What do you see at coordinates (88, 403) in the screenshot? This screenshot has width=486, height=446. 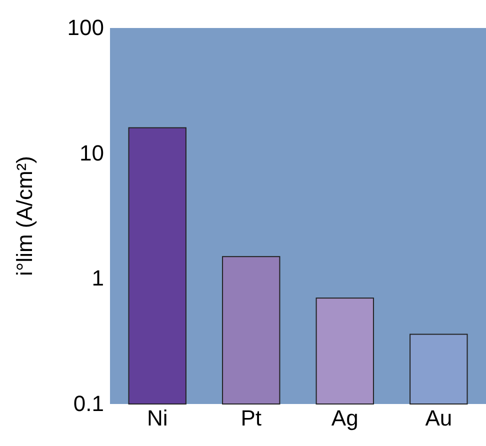 I see `y-tick-label: 0.1` at bounding box center [88, 403].